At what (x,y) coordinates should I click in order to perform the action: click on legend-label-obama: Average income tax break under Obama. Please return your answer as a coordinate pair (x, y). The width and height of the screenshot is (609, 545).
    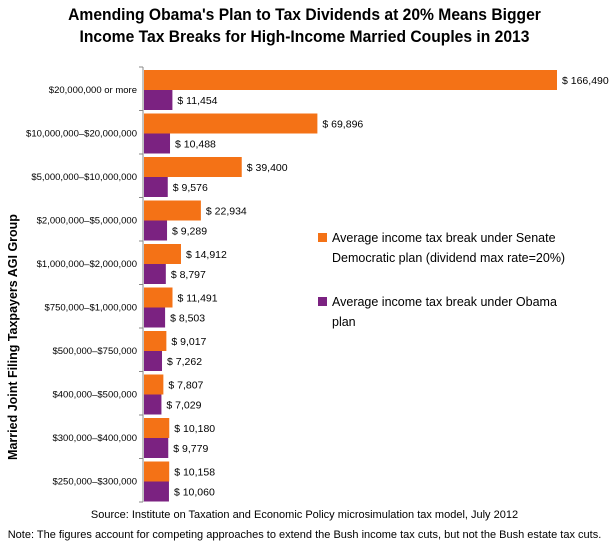
    Looking at the image, I should click on (444, 302).